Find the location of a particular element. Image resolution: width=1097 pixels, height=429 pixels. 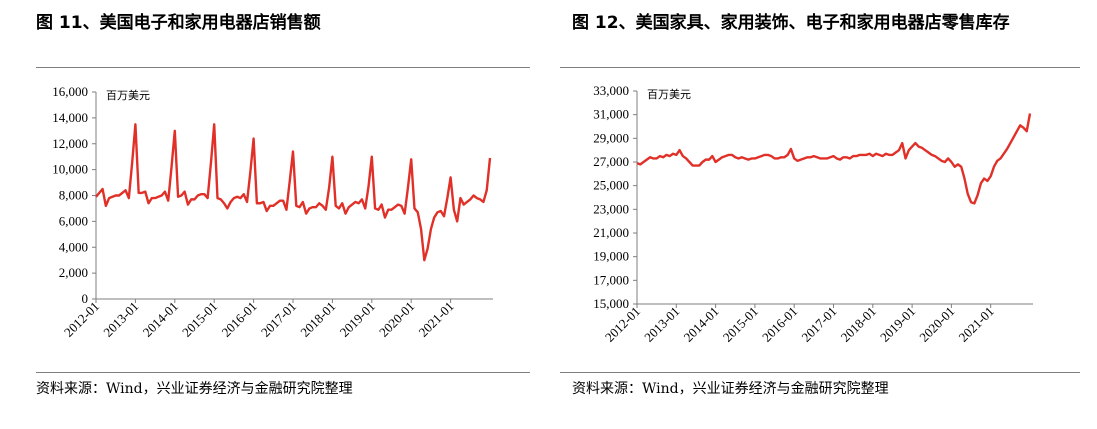

figure-11-top-rule is located at coordinates (283, 67).